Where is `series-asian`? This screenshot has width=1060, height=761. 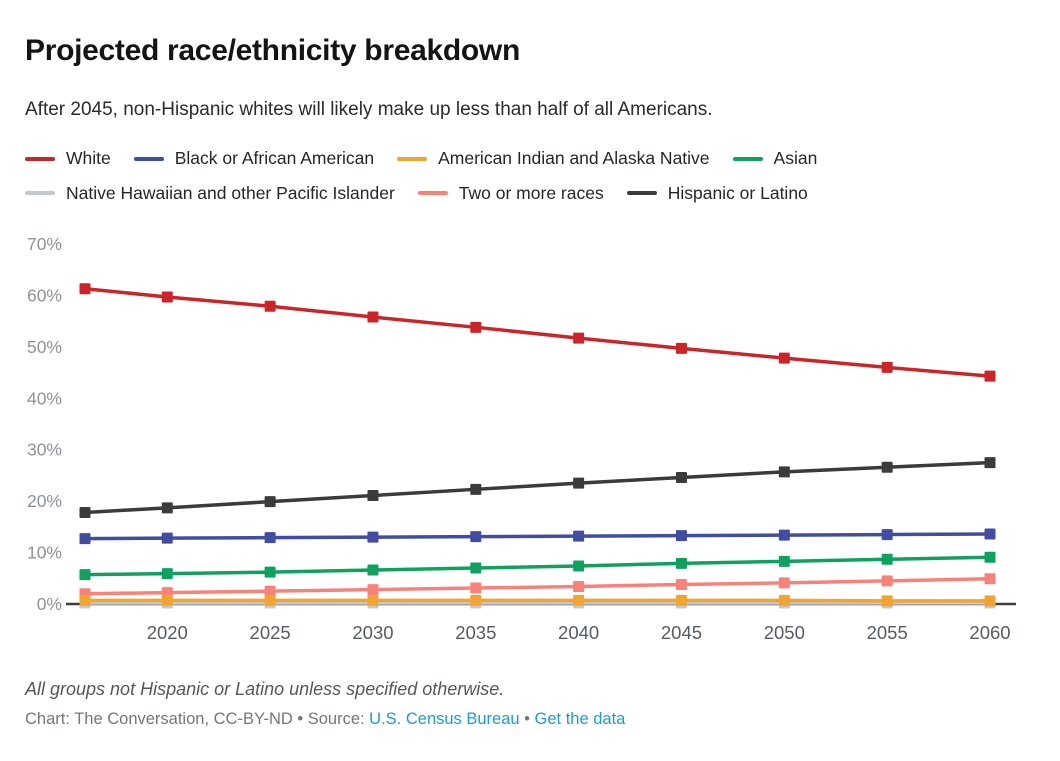 series-asian is located at coordinates (537, 566).